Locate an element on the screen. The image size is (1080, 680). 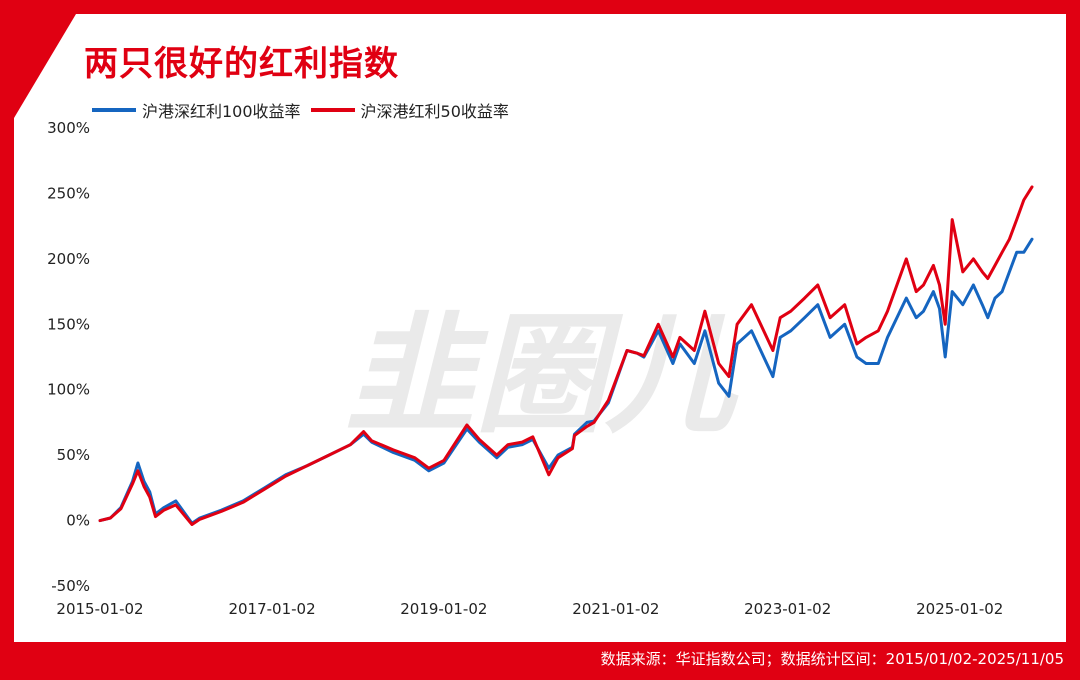
legend-item-series-1: 沪港深红利100收益率 is located at coordinates (196, 110).